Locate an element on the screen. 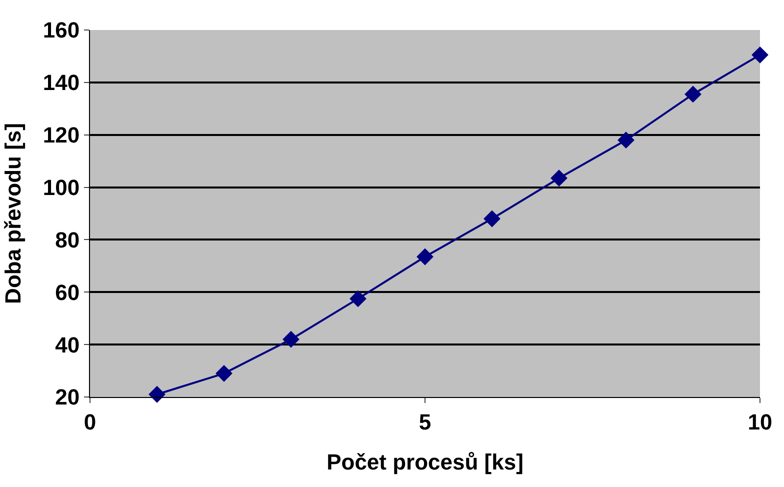 The width and height of the screenshot is (784, 487). y-tick-label: 80 is located at coordinates (67, 239).